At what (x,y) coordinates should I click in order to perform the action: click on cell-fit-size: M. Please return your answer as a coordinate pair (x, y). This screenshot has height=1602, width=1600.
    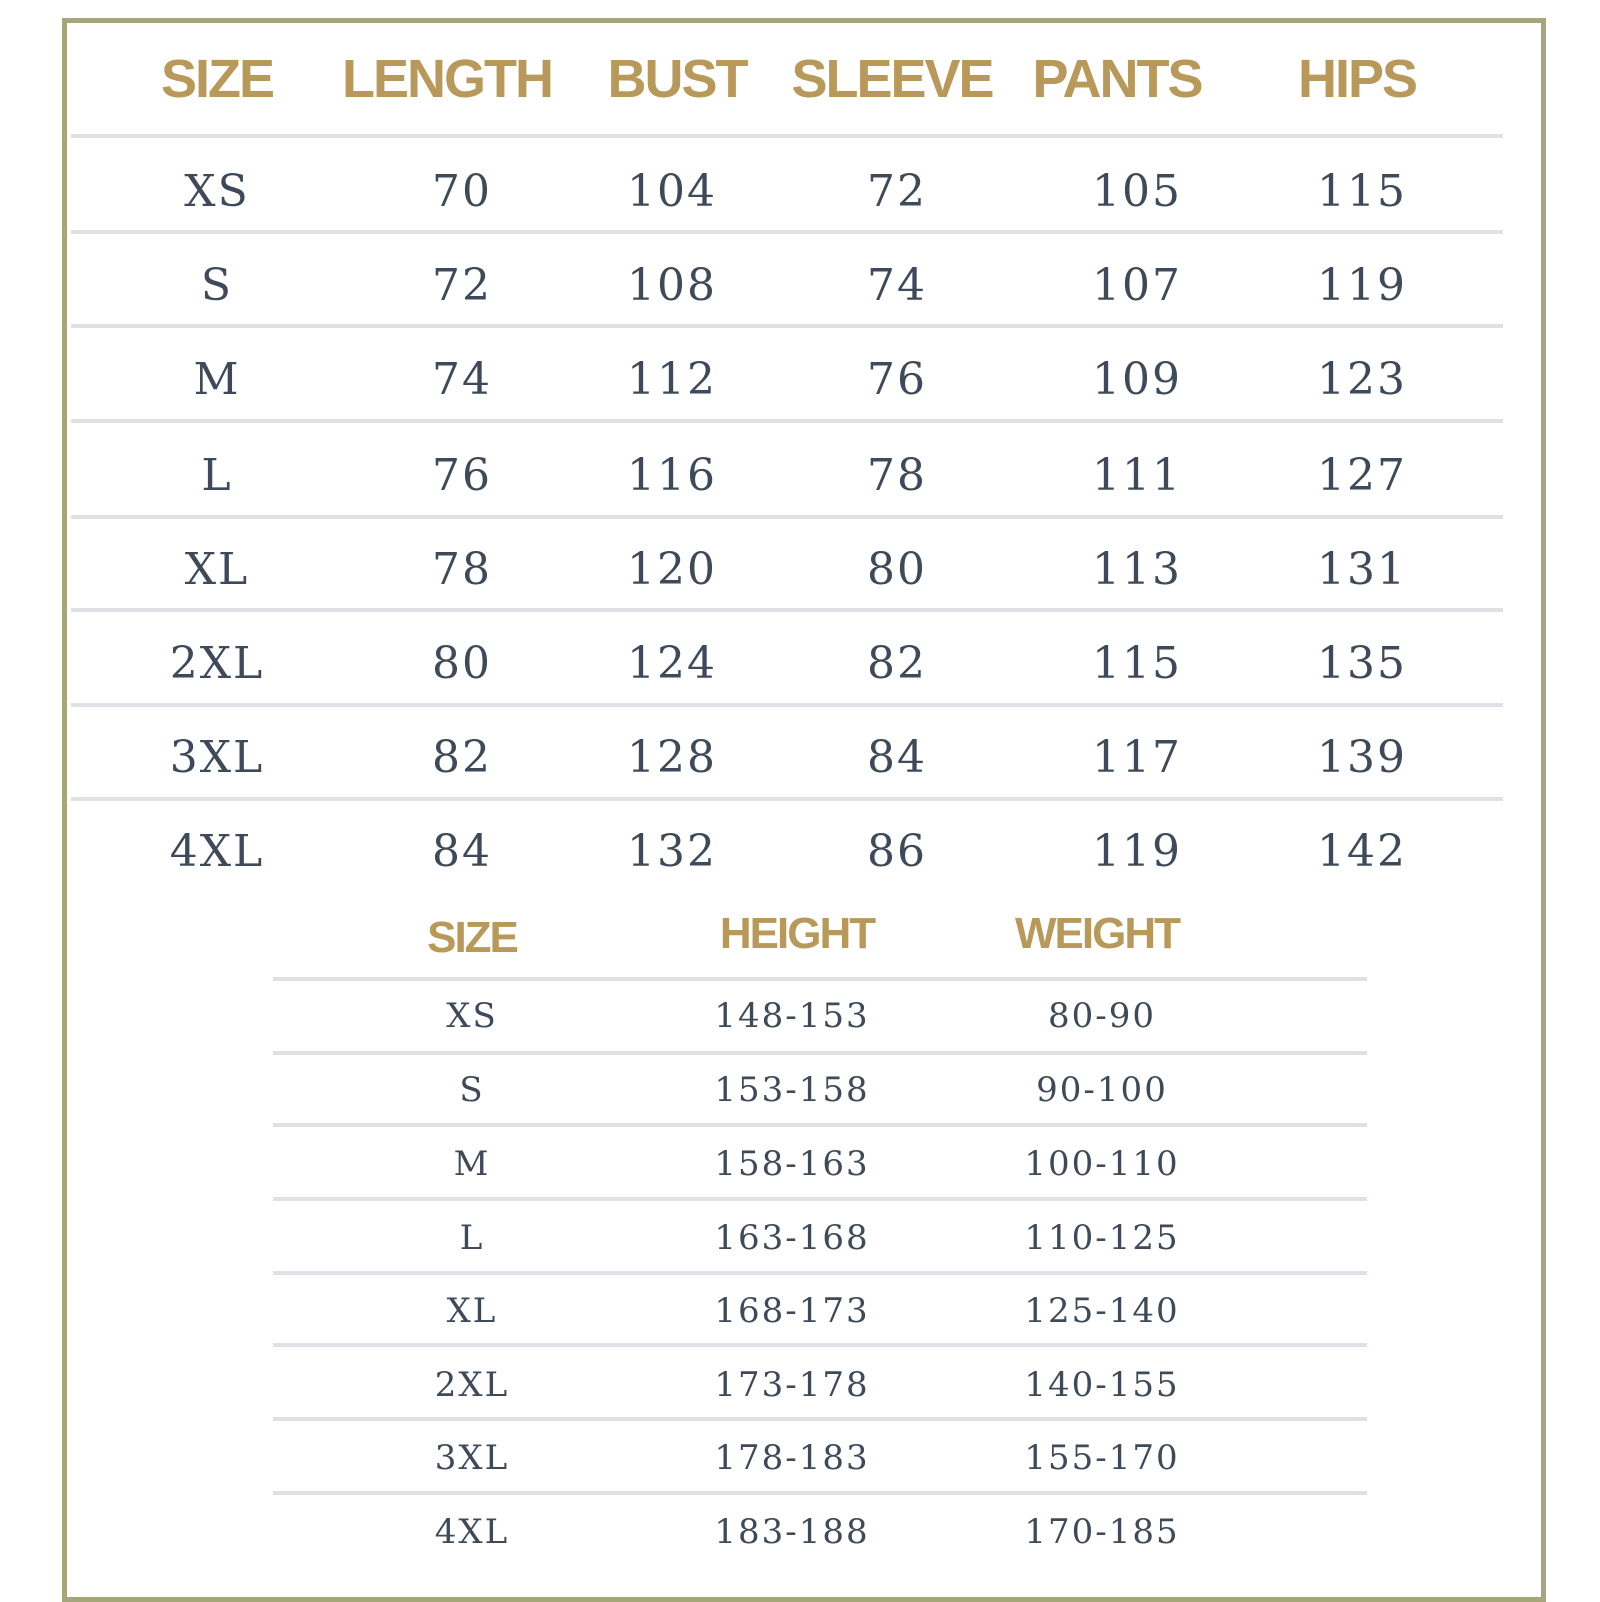
    Looking at the image, I should click on (472, 1164).